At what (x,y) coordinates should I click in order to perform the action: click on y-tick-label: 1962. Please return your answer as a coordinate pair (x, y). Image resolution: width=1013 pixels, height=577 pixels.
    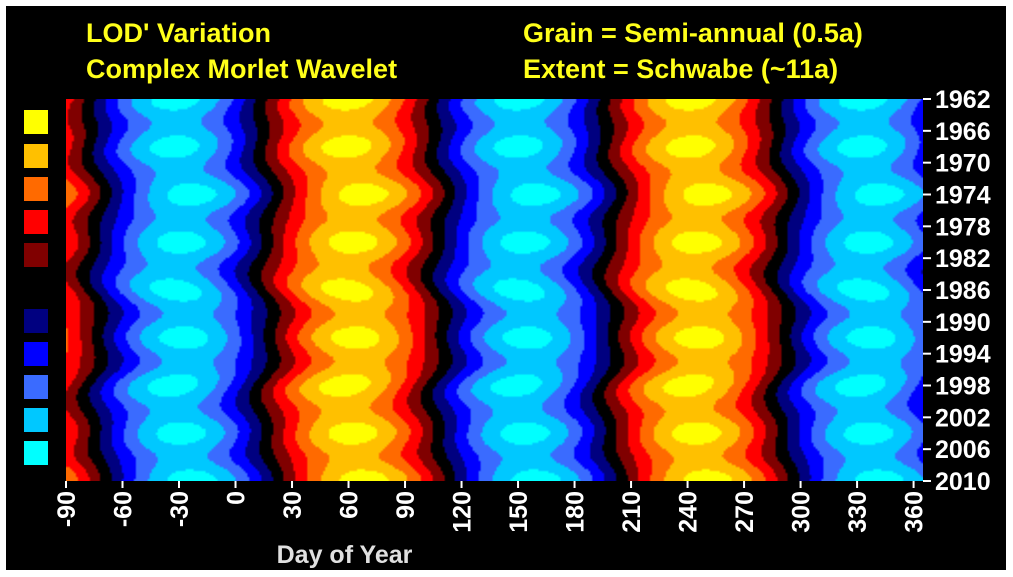
    Looking at the image, I should click on (963, 100).